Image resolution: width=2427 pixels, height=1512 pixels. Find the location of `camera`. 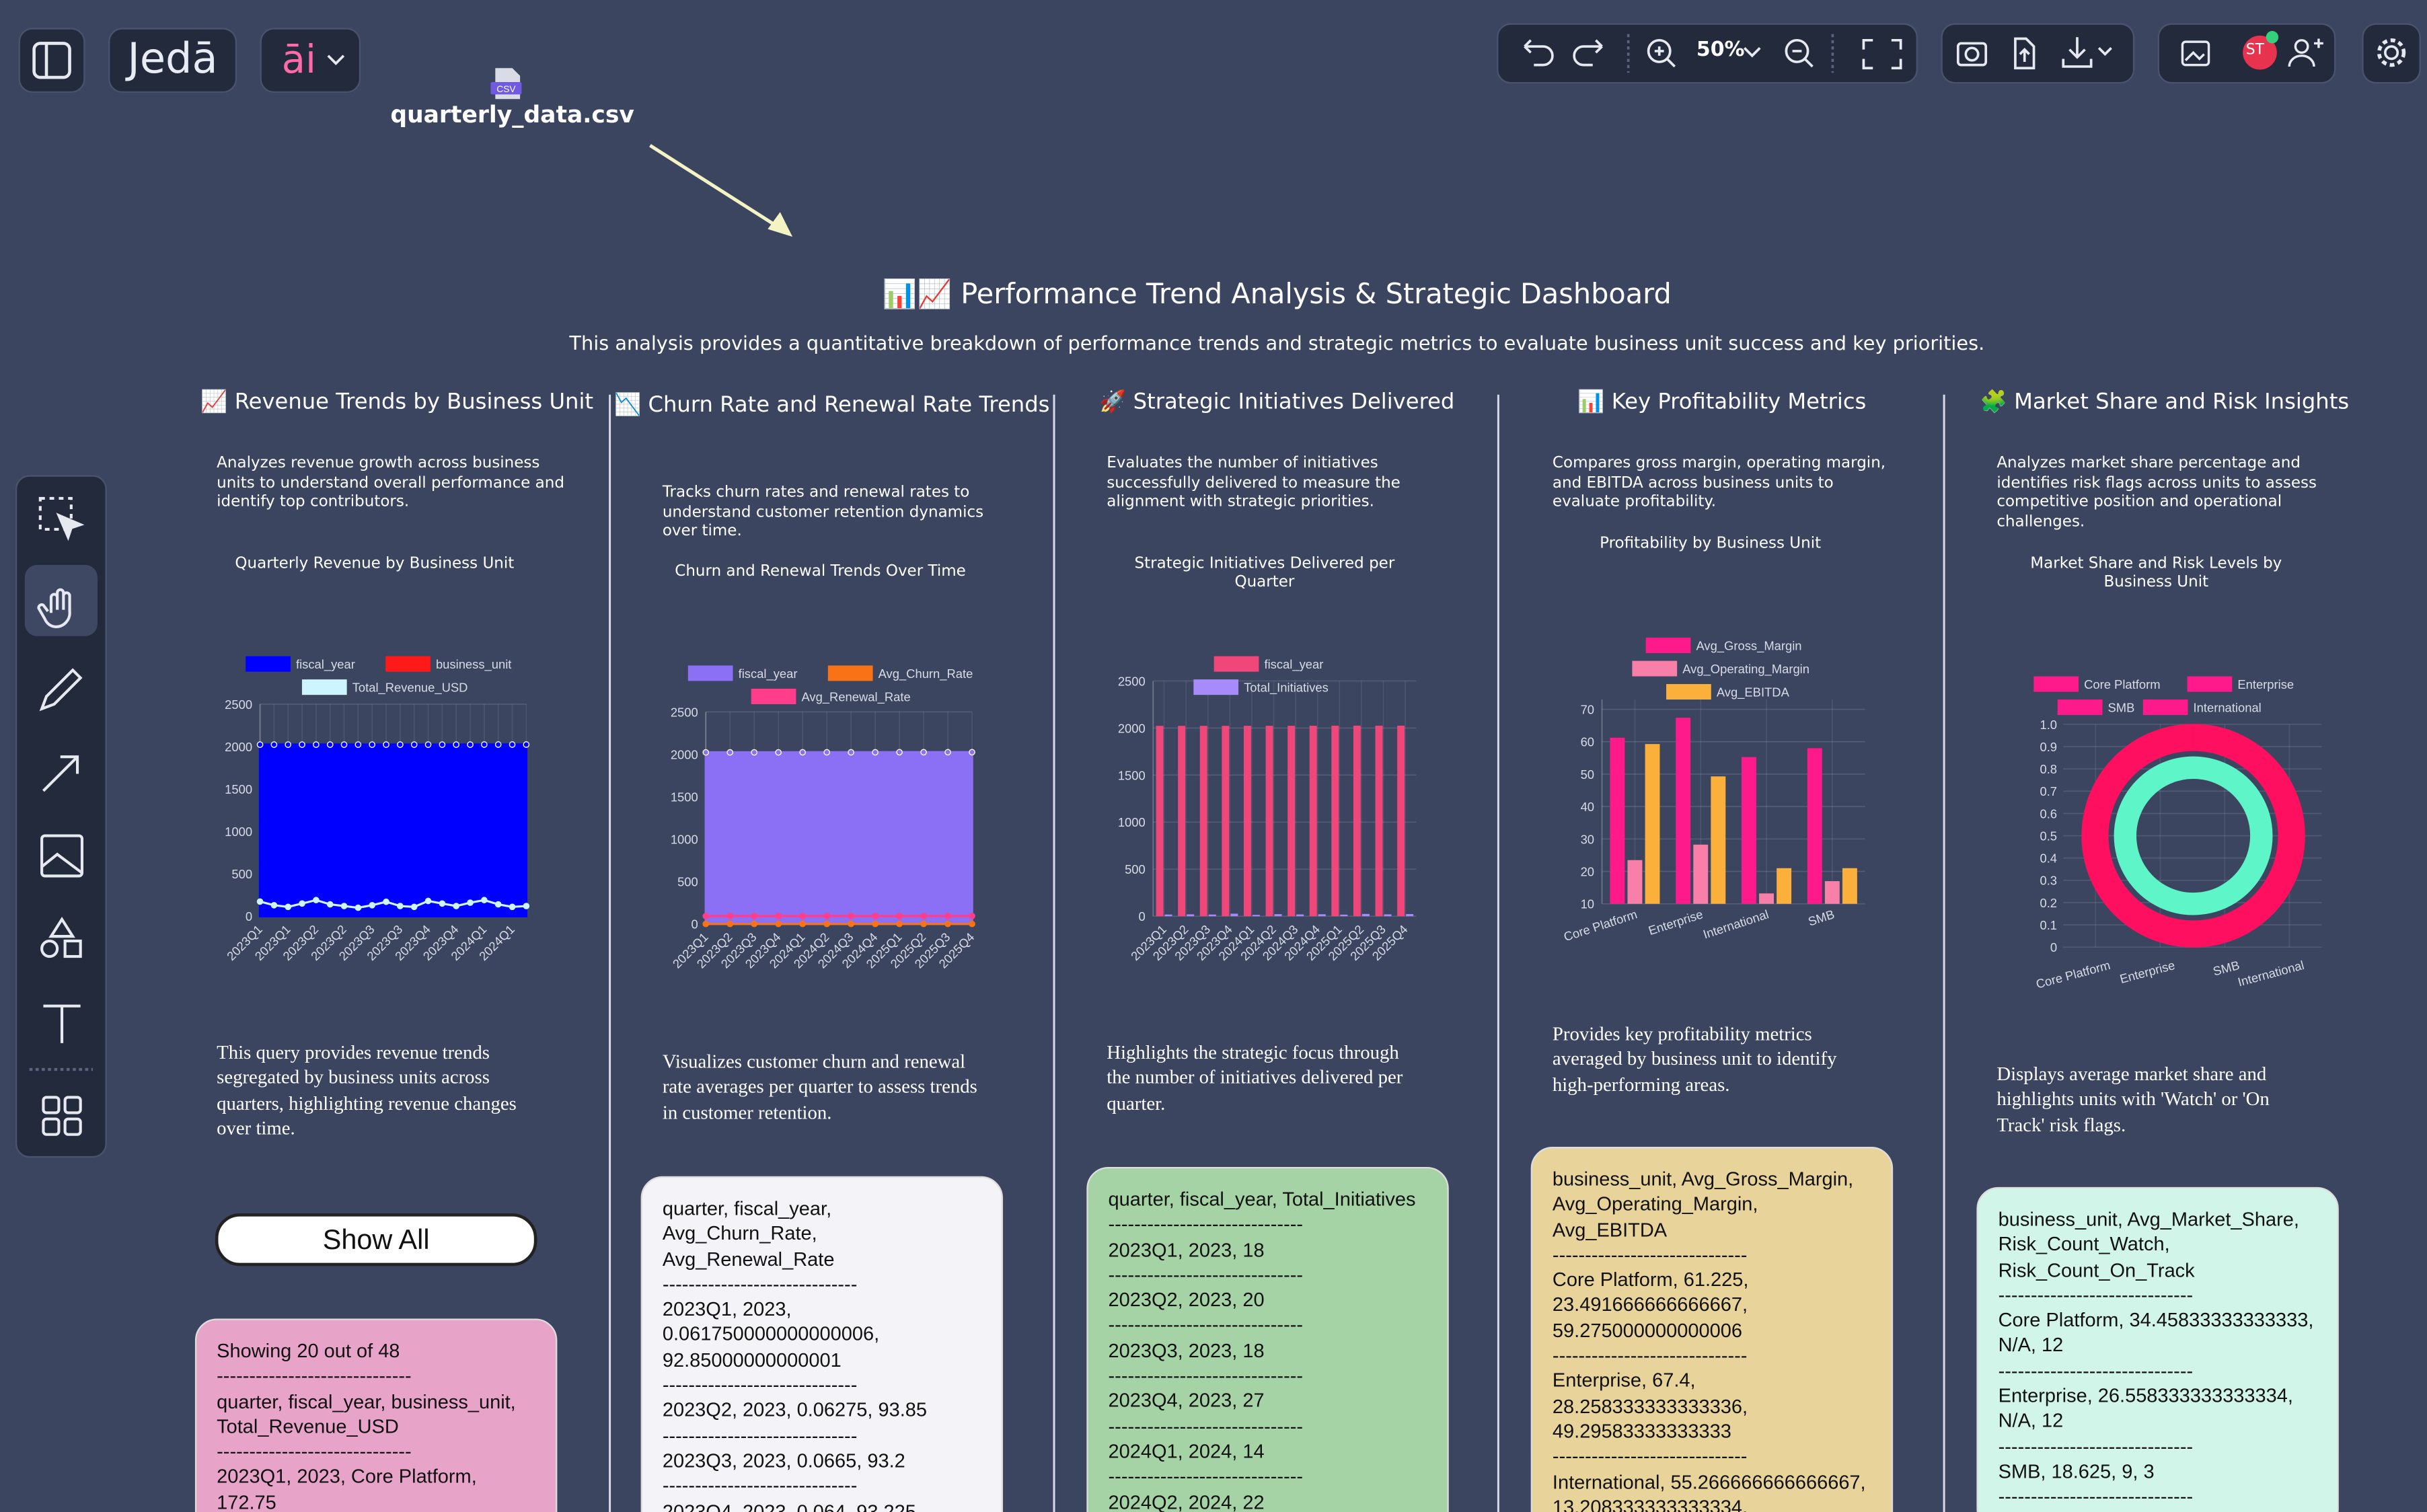

camera is located at coordinates (1972, 55).